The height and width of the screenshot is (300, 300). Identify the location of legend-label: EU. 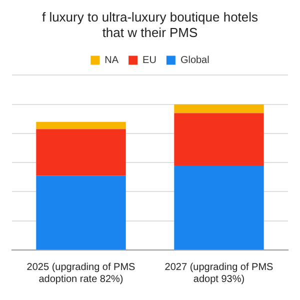
(149, 60).